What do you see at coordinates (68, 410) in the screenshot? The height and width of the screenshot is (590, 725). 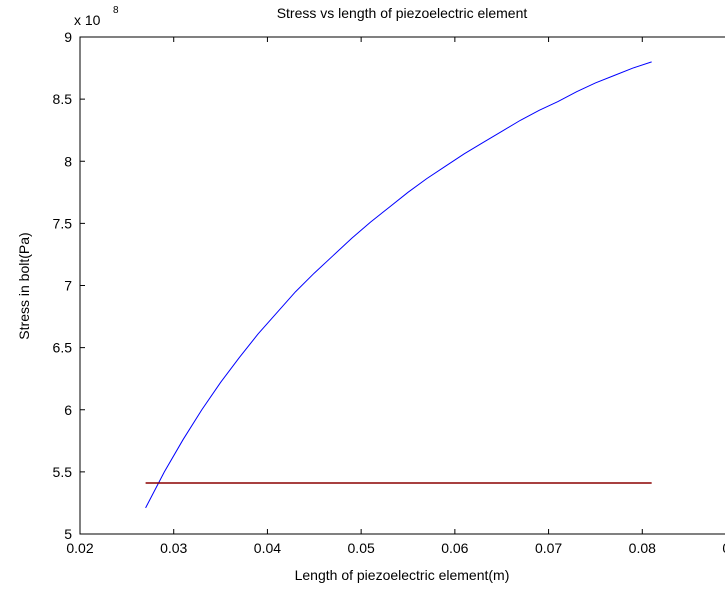 I see `y-tick-label: 6` at bounding box center [68, 410].